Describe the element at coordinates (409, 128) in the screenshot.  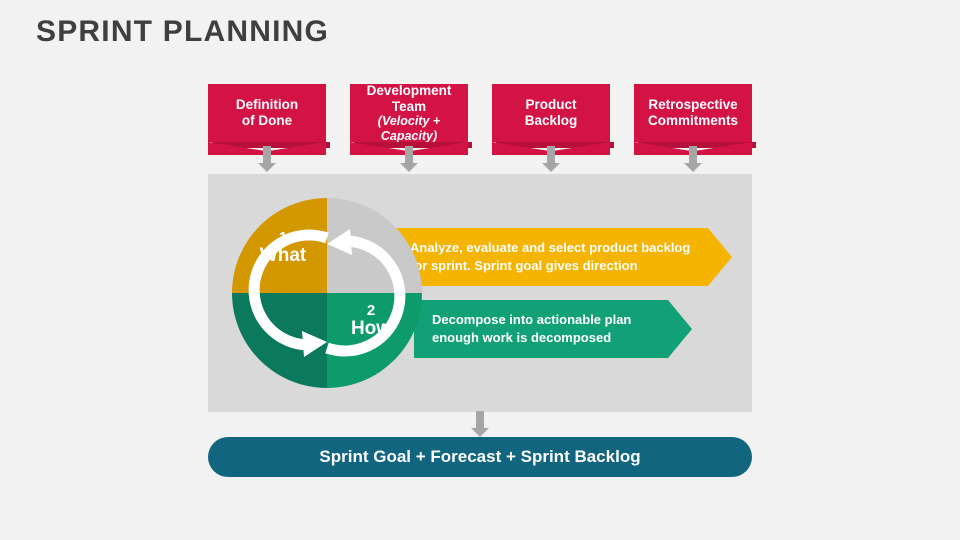
I see `input-card-subtext: (Velocity + Capacity)` at that location.